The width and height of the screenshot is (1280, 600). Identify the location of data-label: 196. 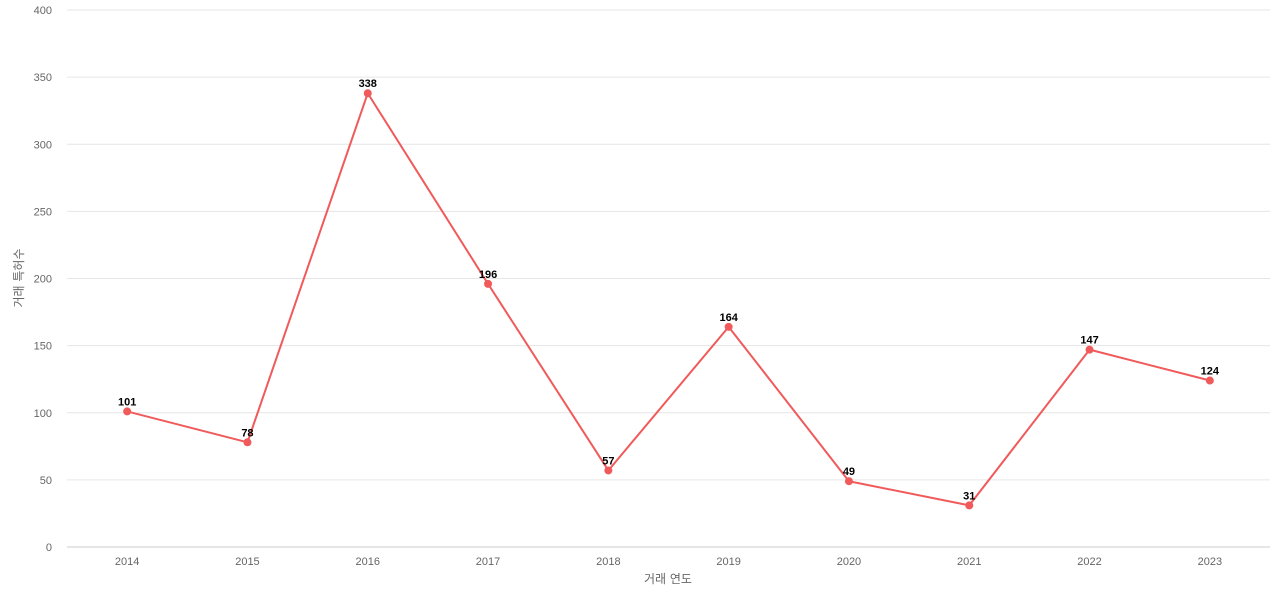
(488, 275).